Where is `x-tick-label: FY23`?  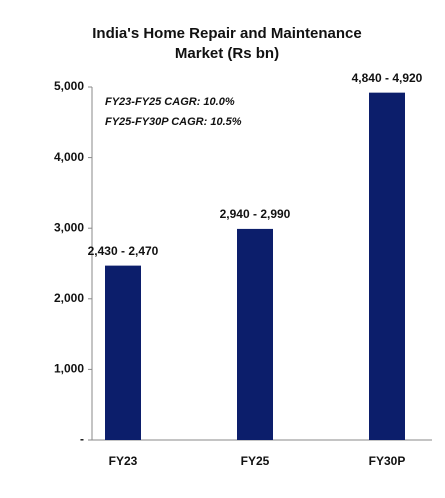 x-tick-label: FY23 is located at coordinates (123, 461).